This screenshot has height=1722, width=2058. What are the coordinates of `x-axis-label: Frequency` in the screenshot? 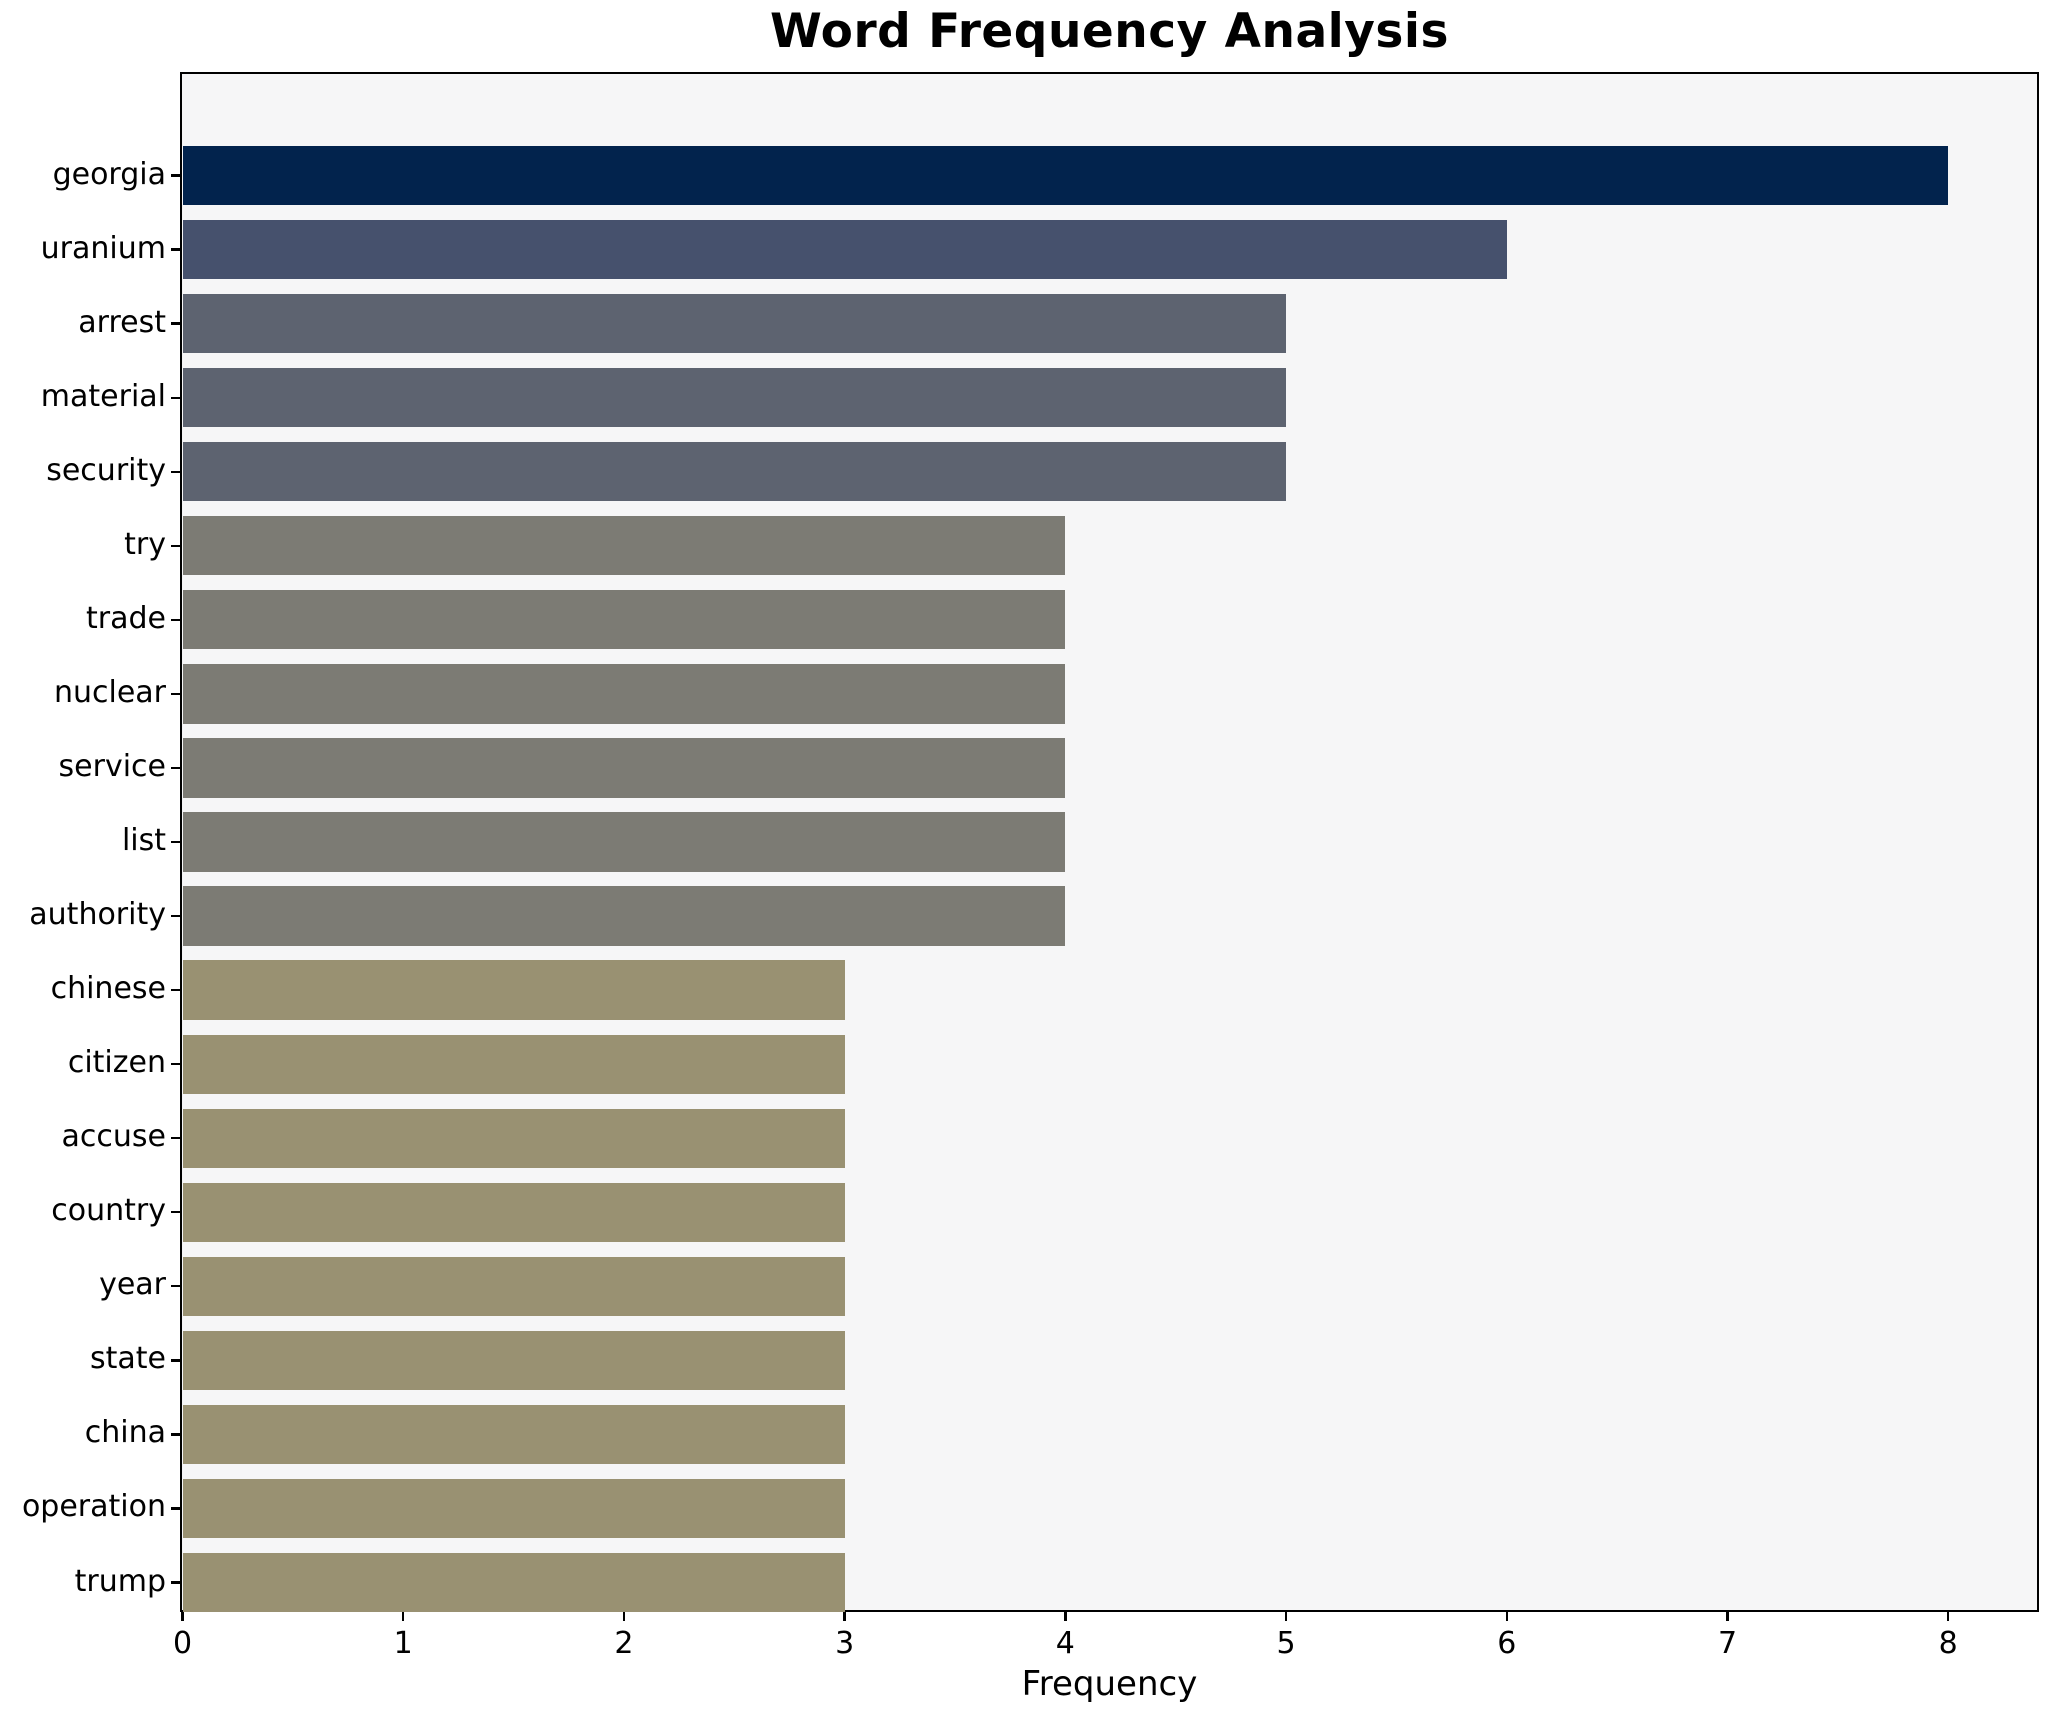 It's located at (1109, 1684).